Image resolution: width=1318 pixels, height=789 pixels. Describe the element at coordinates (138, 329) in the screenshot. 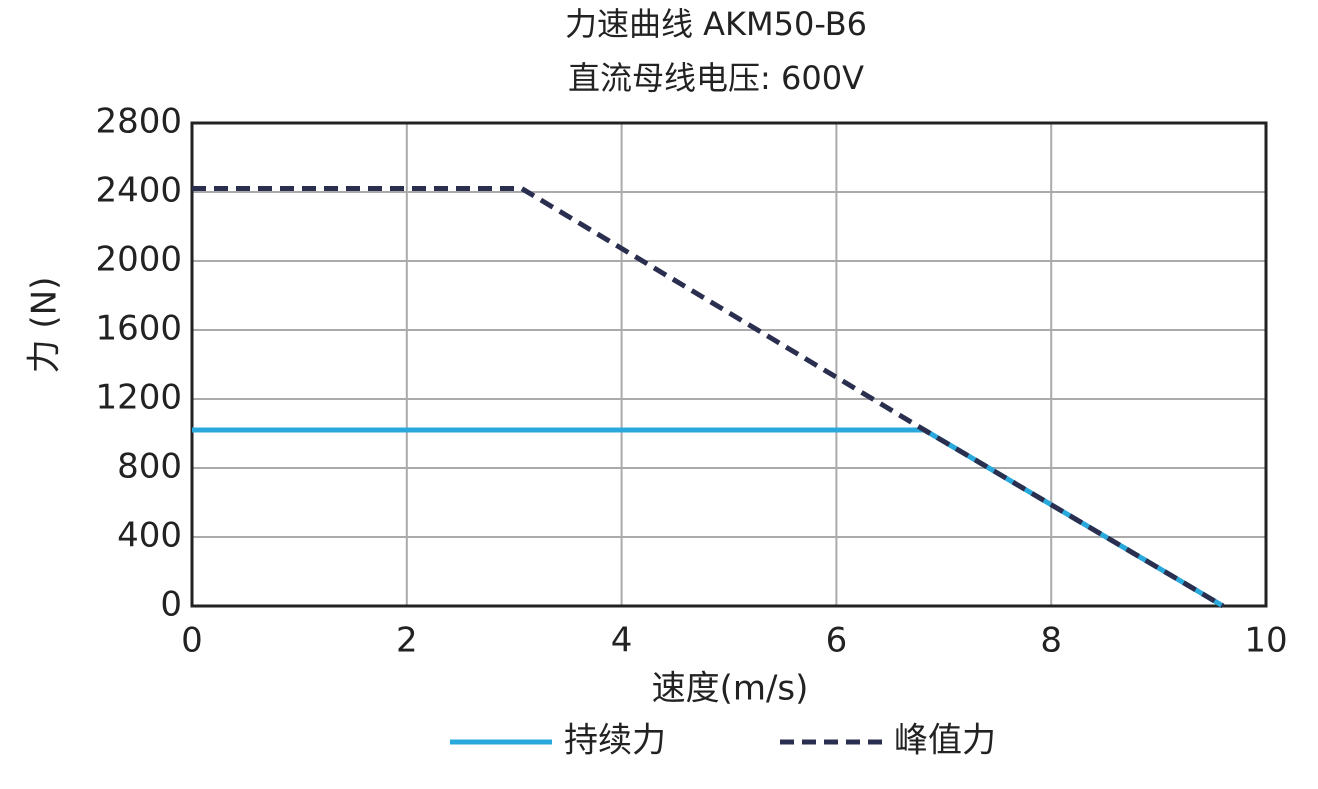

I see `y-tick-label: 1600` at that location.